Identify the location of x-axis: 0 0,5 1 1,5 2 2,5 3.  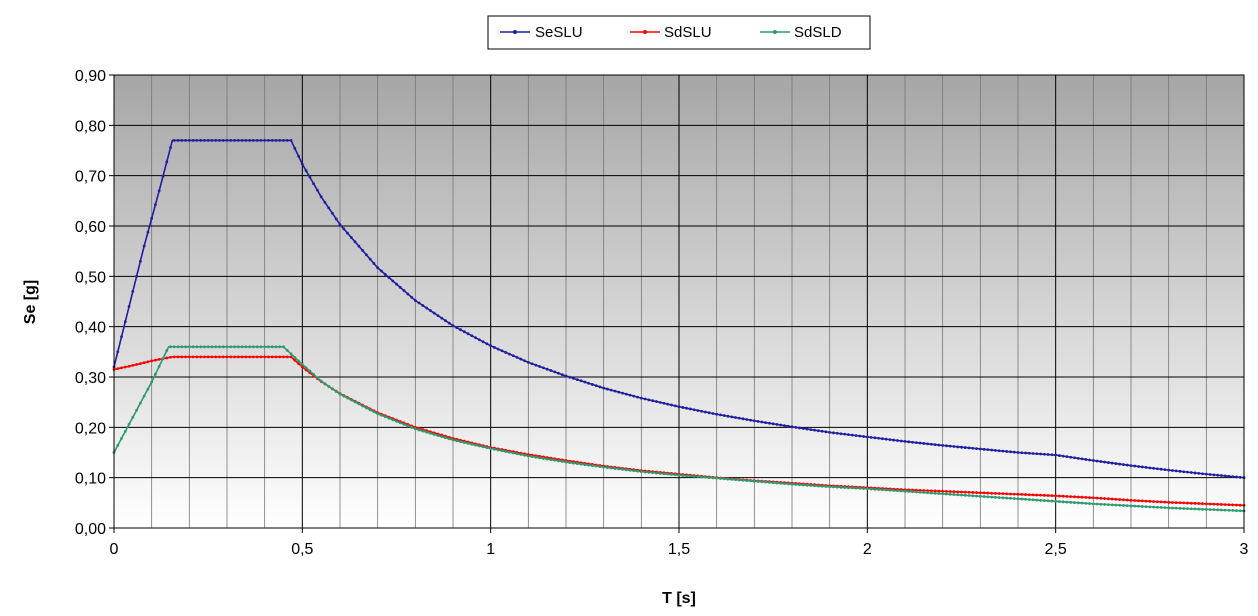
(679, 543).